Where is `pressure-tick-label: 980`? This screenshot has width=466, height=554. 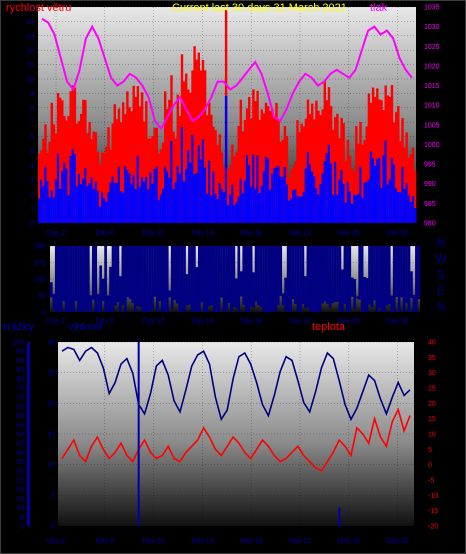
pressure-tick-label: 980 is located at coordinates (430, 224).